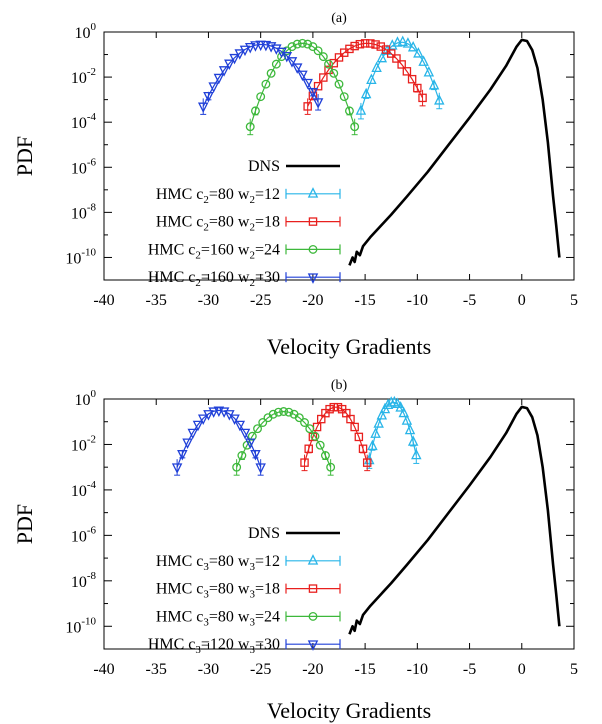 The image size is (602, 724). Describe the element at coordinates (24, 524) in the screenshot. I see `y-axis-label: PDF` at that location.